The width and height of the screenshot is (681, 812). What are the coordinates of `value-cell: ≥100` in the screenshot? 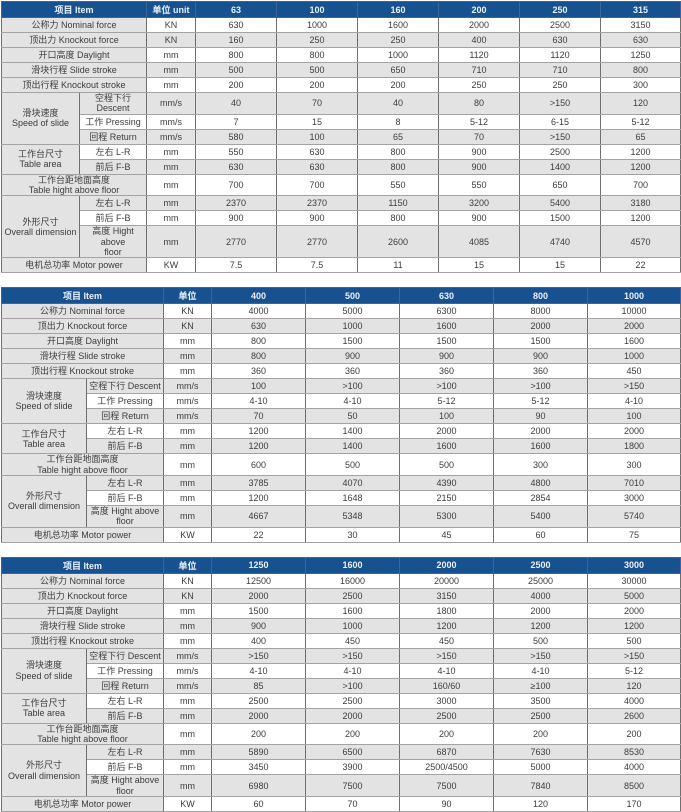 It's located at (541, 685).